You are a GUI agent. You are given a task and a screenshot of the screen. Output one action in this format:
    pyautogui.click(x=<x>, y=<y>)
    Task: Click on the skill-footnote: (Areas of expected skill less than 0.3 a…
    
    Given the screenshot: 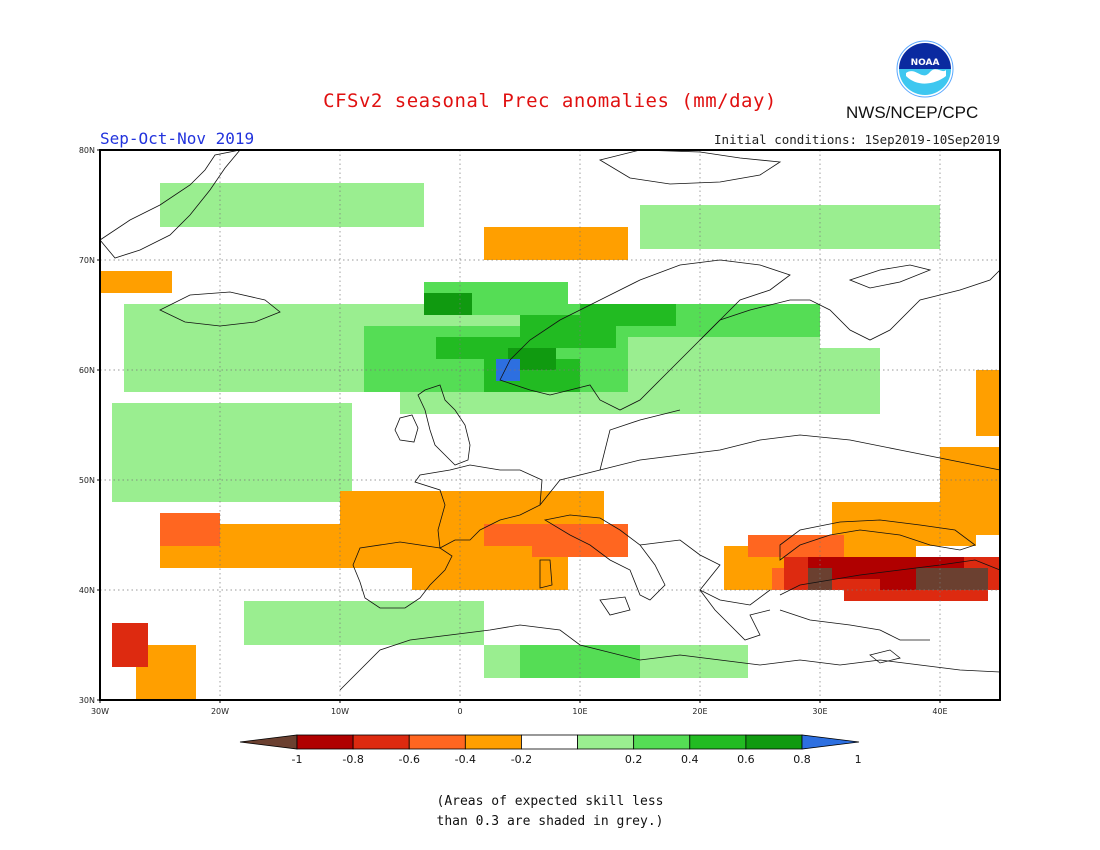 What is the action you would take?
    pyautogui.click(x=550, y=812)
    